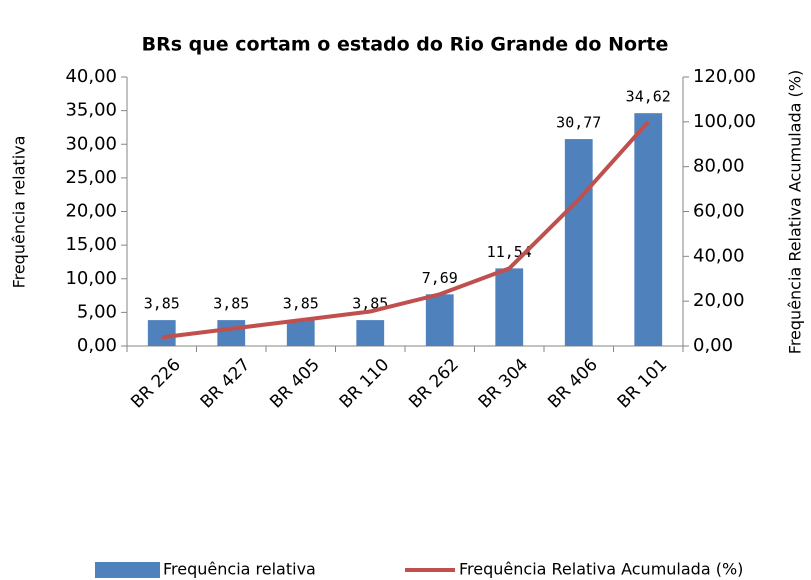 This screenshot has width=811, height=580. What do you see at coordinates (643, 384) in the screenshot?
I see `x-tick-label: BR 101` at bounding box center [643, 384].